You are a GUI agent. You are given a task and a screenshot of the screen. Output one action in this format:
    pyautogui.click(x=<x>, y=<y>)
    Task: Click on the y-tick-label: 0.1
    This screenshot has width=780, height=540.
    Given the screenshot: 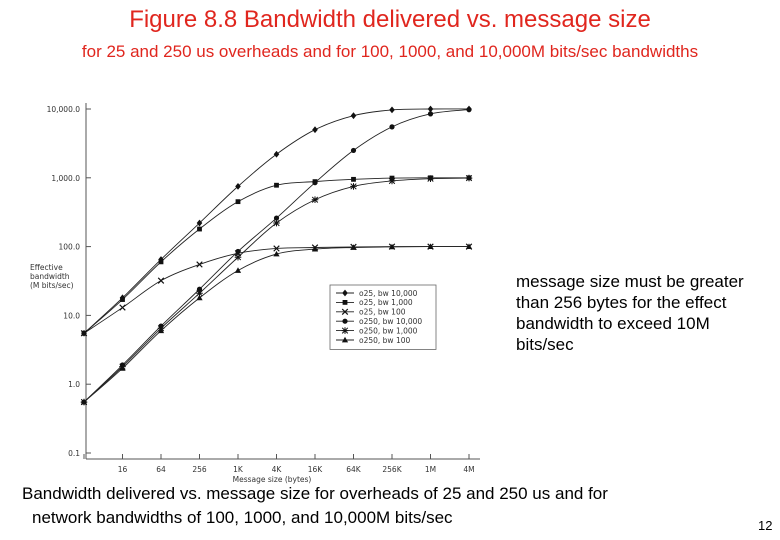 What is the action you would take?
    pyautogui.click(x=74, y=453)
    